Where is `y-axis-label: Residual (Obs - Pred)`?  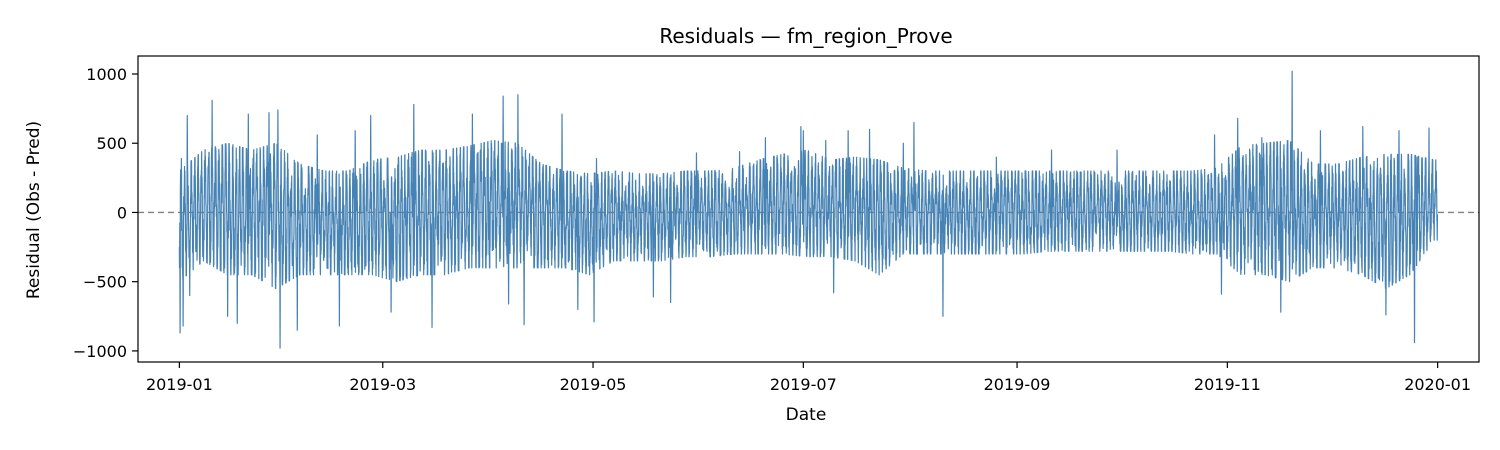
y-axis-label: Residual (Obs - Pred) is located at coordinates (34, 210).